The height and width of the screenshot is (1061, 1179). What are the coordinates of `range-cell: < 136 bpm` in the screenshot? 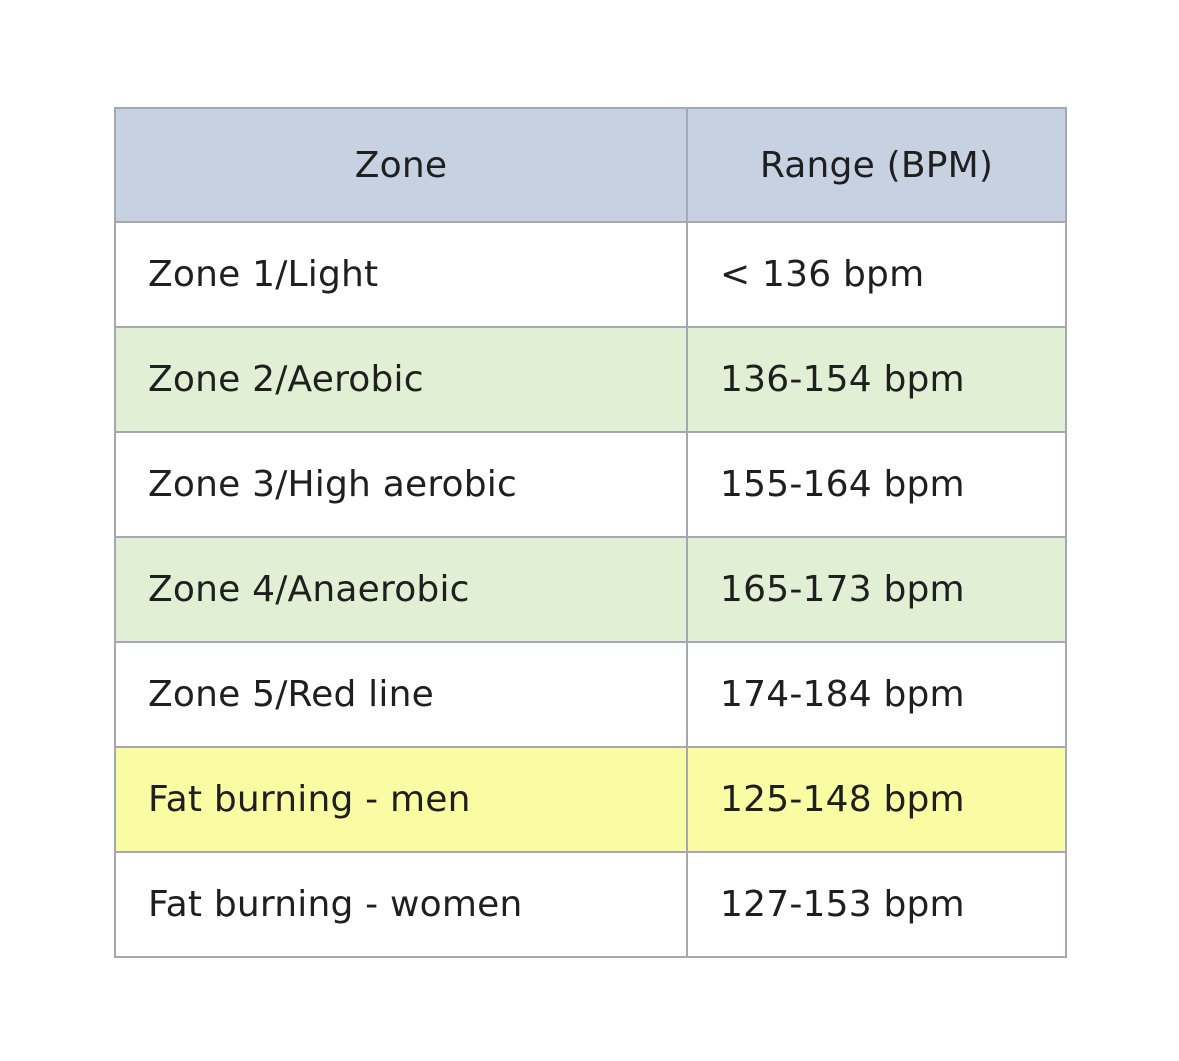 It's located at (876, 274).